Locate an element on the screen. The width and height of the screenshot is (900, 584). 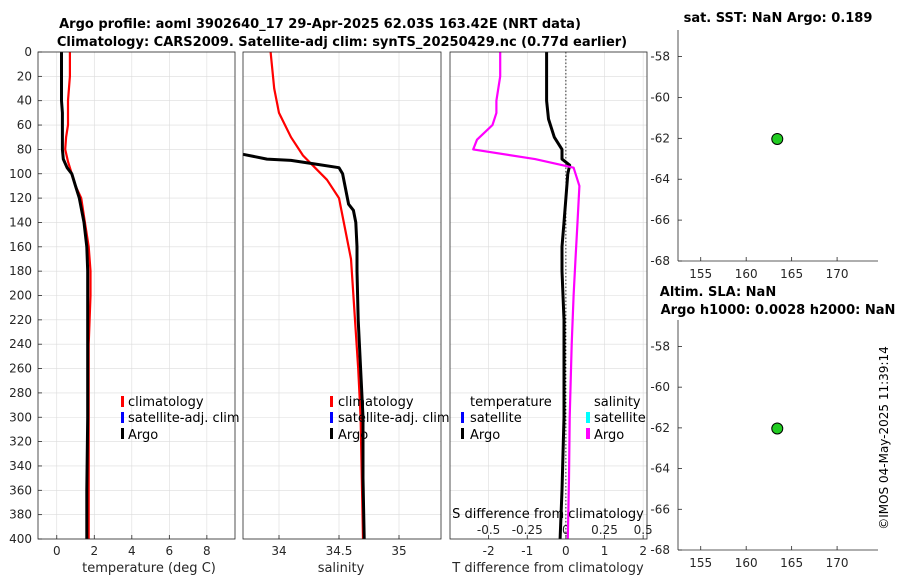
series-line-climatology is located at coordinates (317, 295).